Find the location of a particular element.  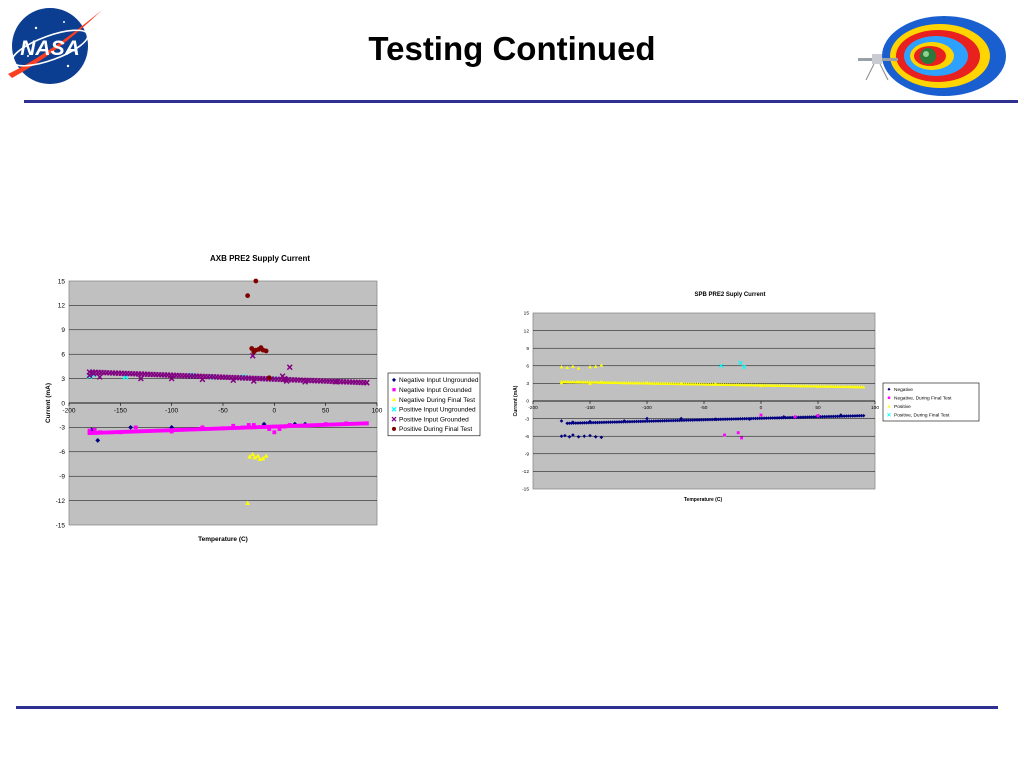

y-tick-label: 15 is located at coordinates (527, 314).